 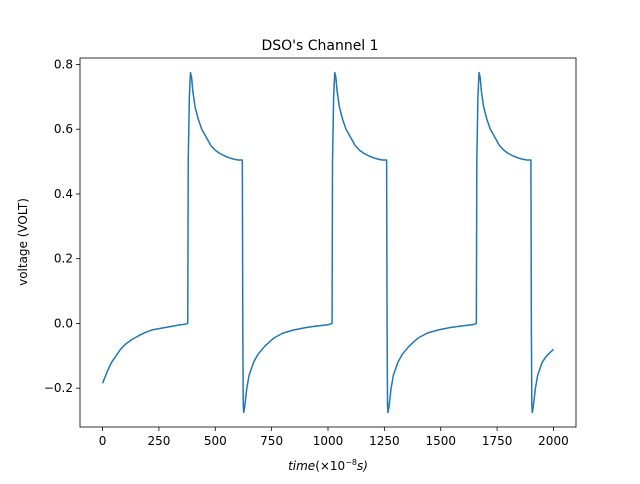 What do you see at coordinates (553, 441) in the screenshot?
I see `x-tick-label: 2000` at bounding box center [553, 441].